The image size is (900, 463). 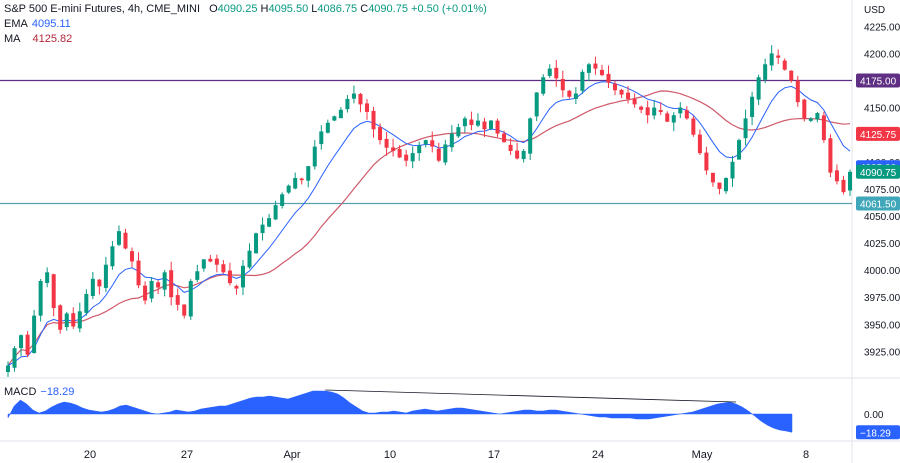 I want to click on last-price-label-text: 4090.75, so click(x=878, y=173).